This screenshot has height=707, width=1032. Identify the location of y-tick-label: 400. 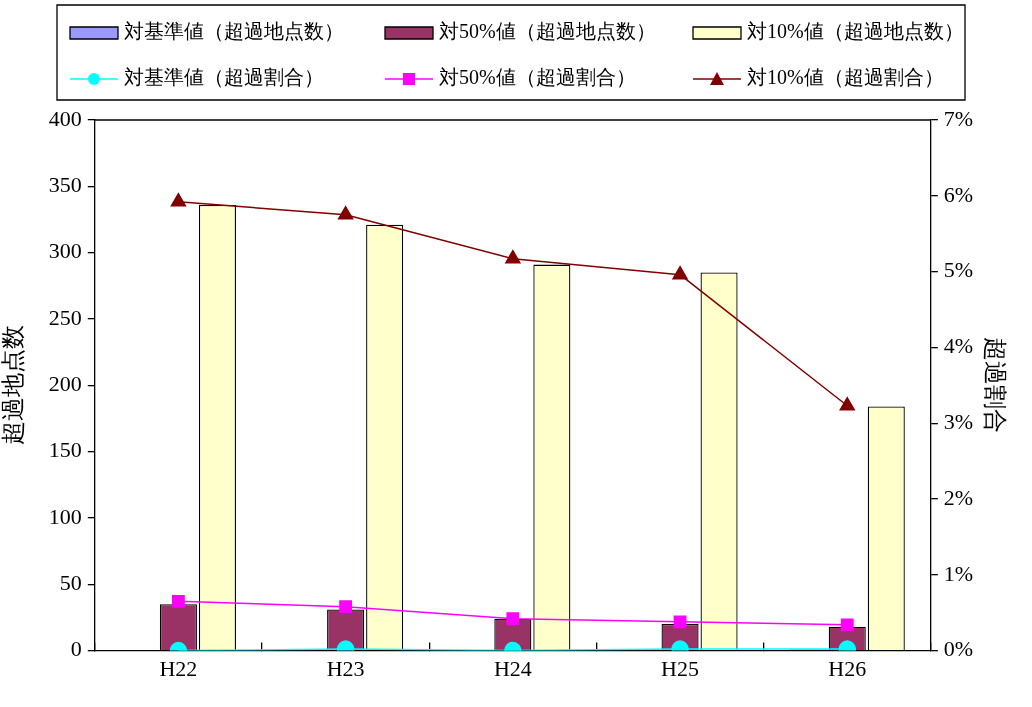
(65, 118).